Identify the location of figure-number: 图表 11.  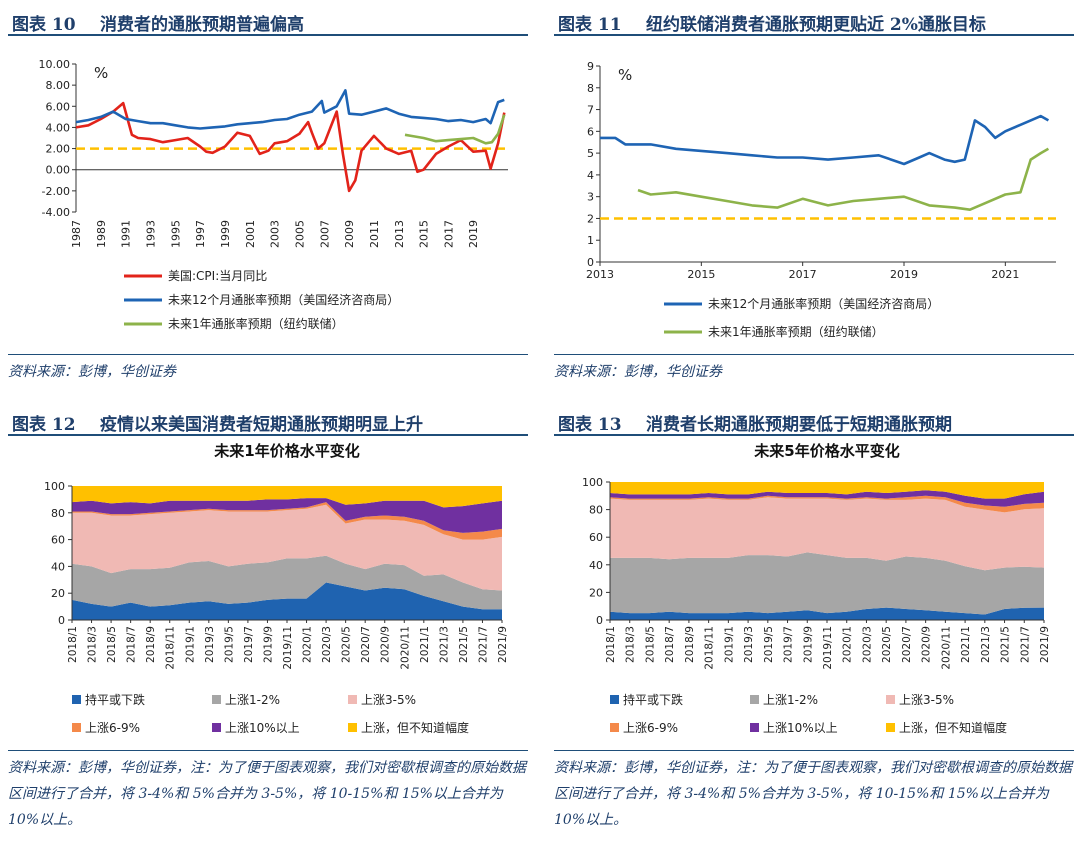
(590, 25).